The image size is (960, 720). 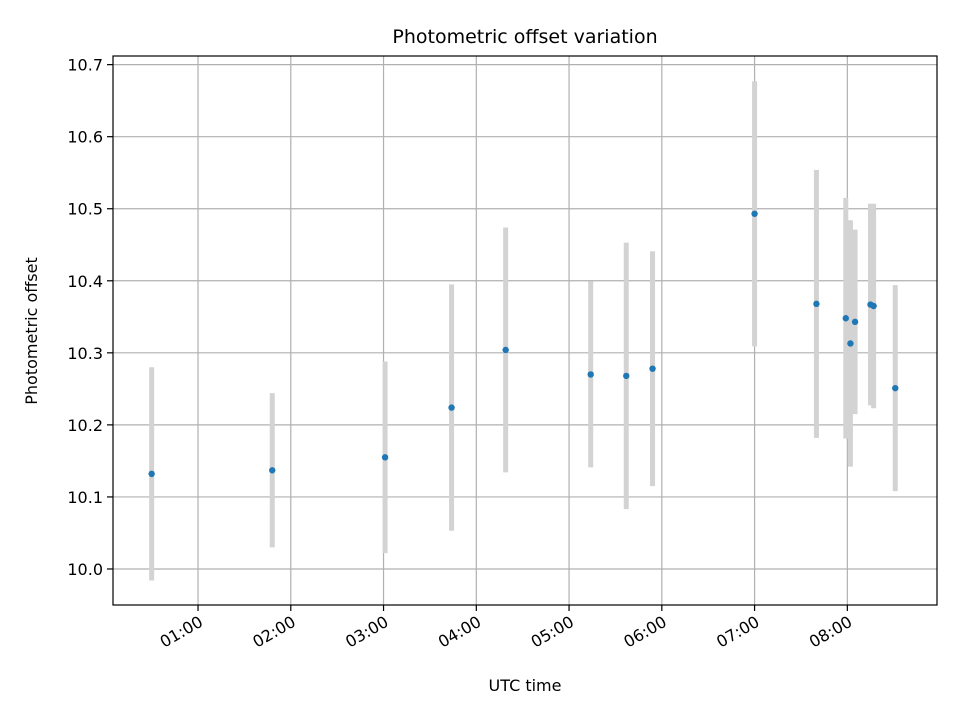 I want to click on x-axis-label: UTC time, so click(x=525, y=685).